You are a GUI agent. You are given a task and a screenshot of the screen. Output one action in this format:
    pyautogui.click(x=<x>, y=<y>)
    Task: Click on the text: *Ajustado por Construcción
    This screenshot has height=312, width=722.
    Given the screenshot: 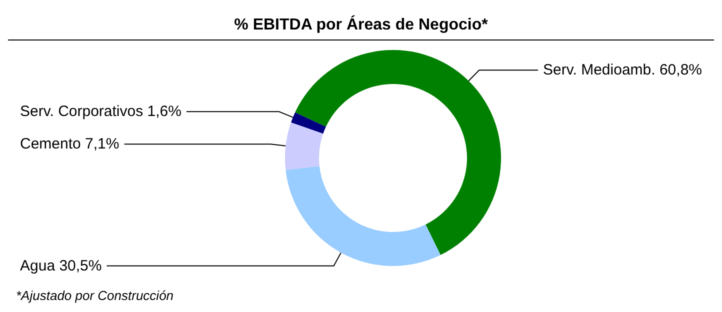 What is the action you would take?
    pyautogui.click(x=95, y=295)
    